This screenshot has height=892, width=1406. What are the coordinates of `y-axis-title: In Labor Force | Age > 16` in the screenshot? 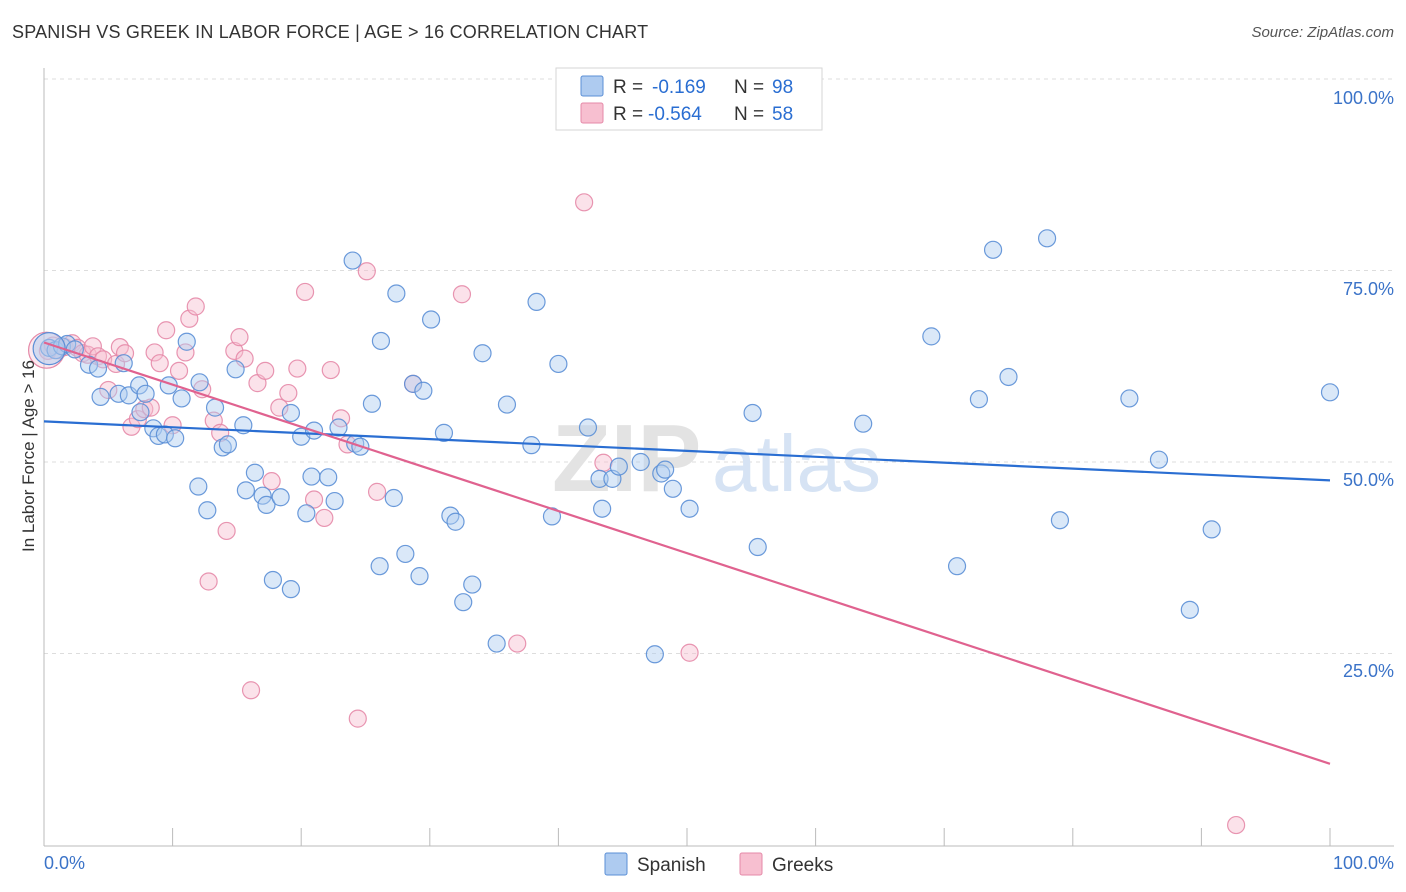 It's located at (28, 456).